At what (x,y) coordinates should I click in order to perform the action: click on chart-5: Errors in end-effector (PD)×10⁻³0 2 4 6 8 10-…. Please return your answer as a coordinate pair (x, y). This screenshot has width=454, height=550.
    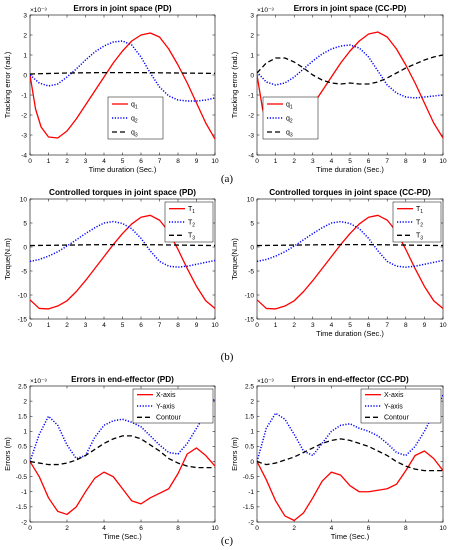
    Looking at the image, I should click on (111, 458).